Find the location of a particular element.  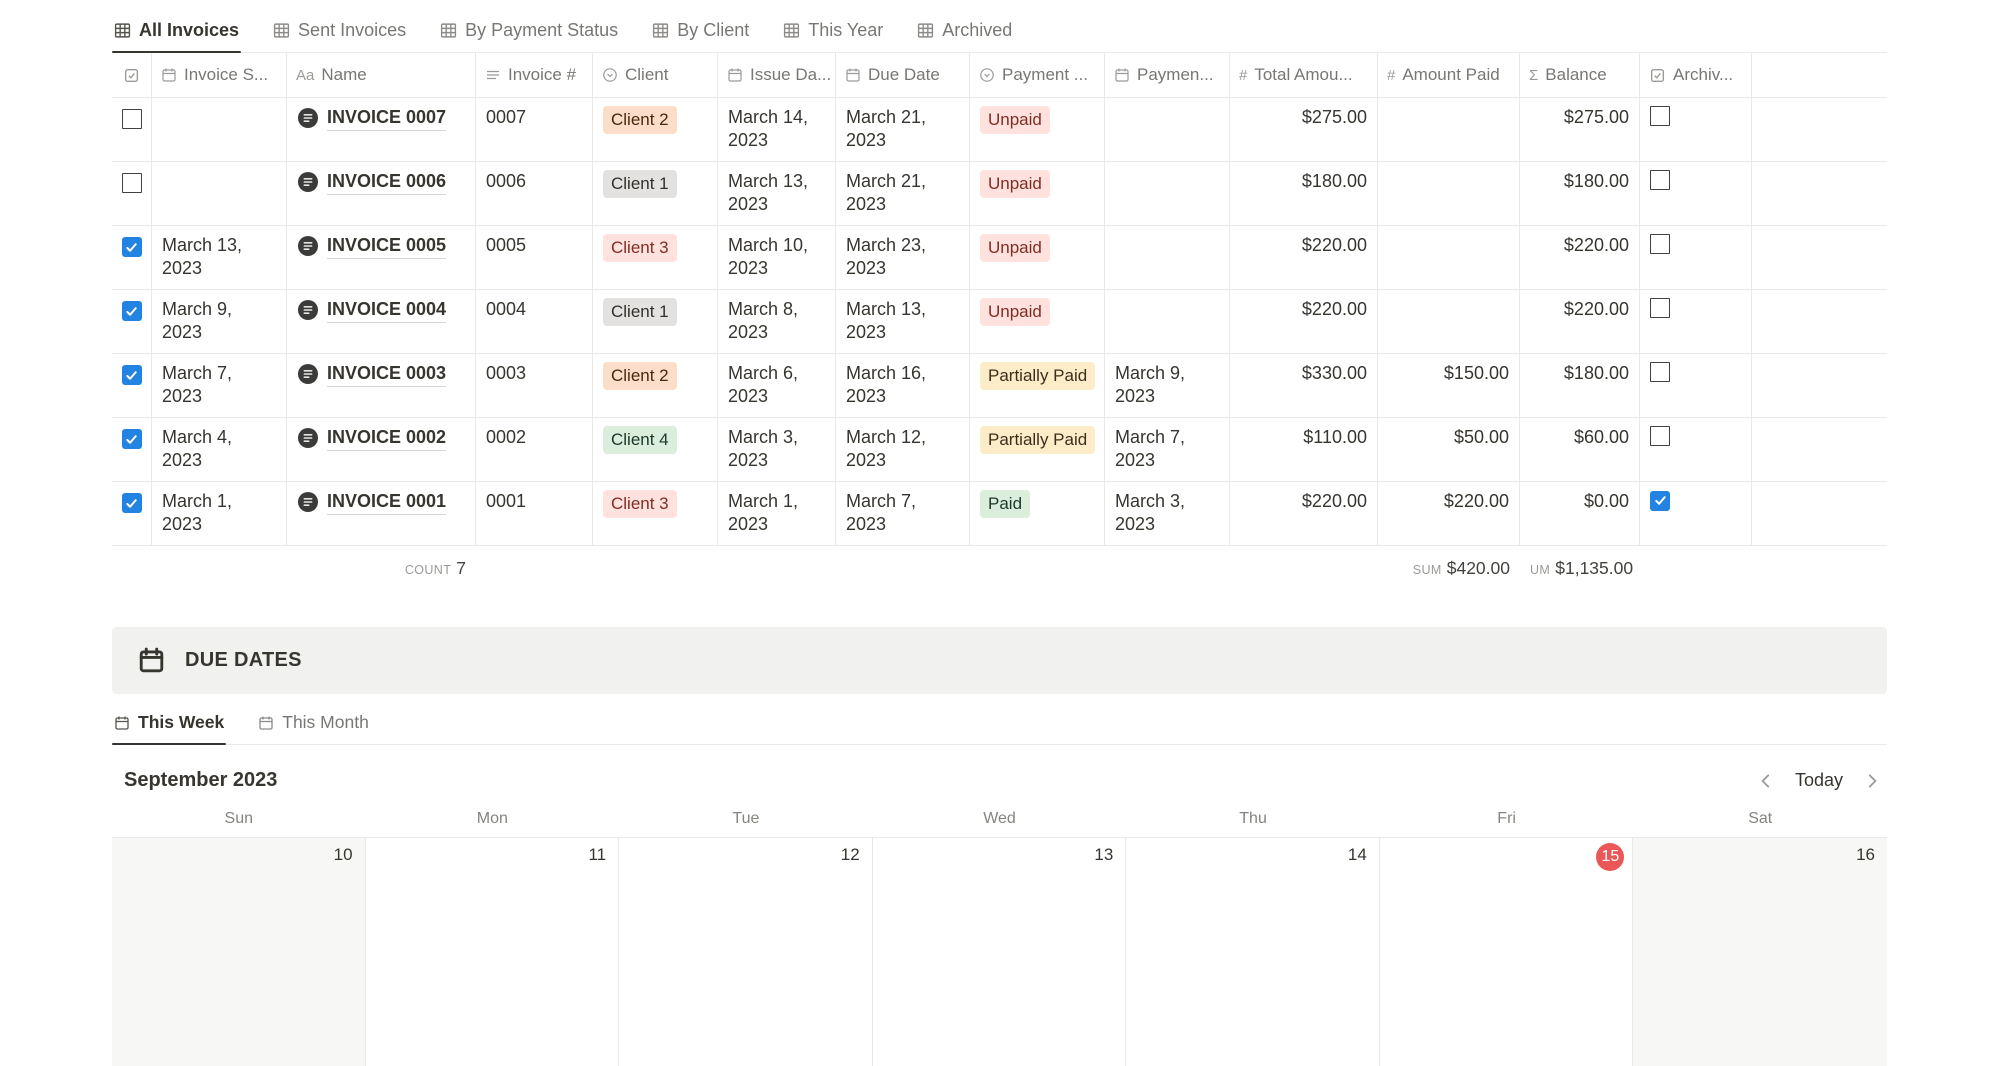

cell-payment-status: Paid is located at coordinates (1037, 513).